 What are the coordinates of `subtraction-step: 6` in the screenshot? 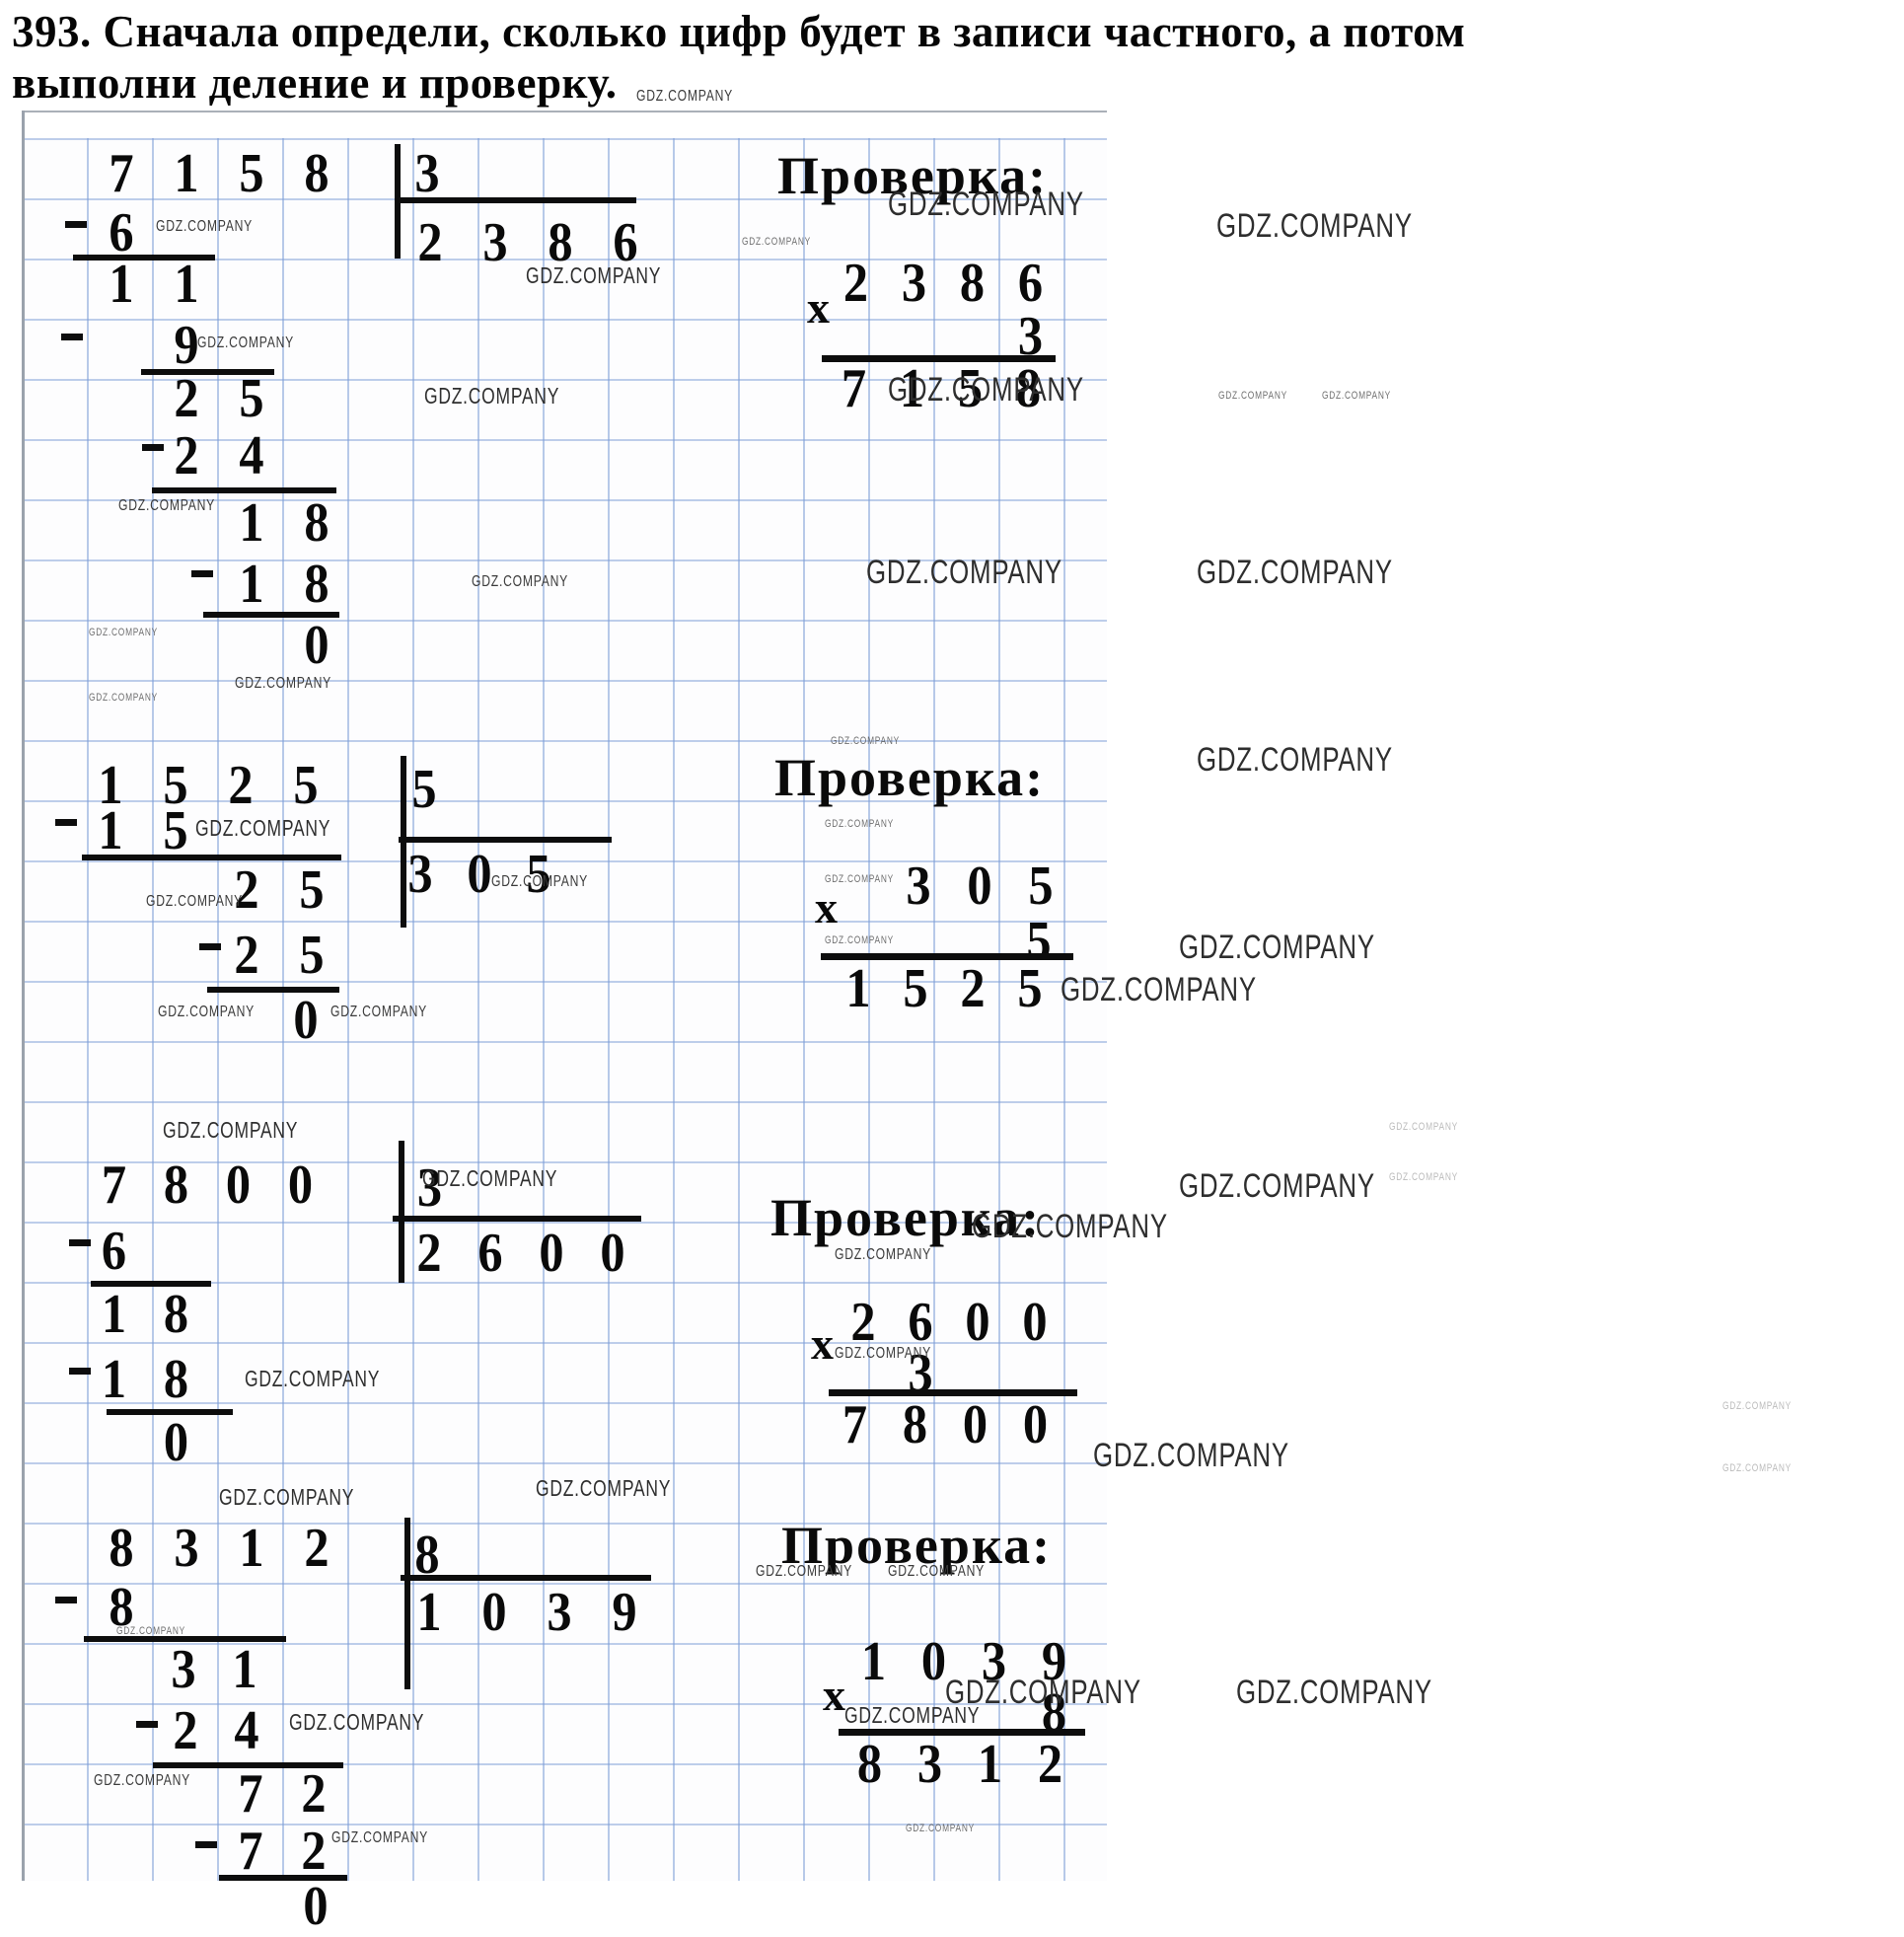 It's located at (121, 232).